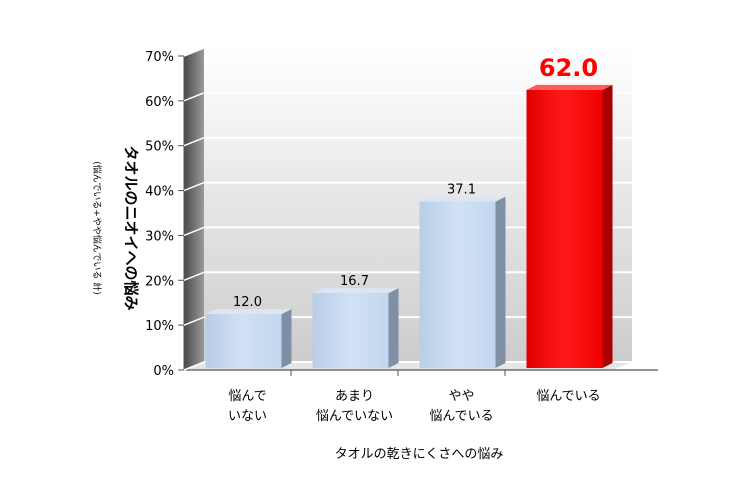  Describe the element at coordinates (419, 454) in the screenshot. I see `x-axis-label: タオルの乾きにくさへの悩み` at that location.